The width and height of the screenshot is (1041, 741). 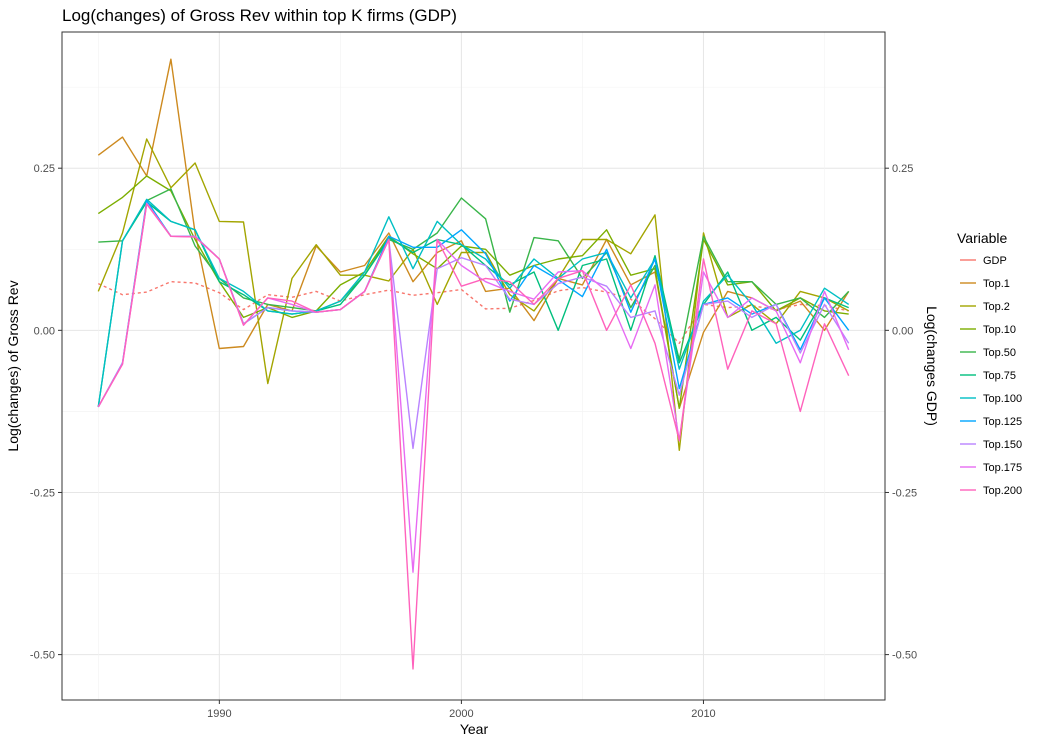 What do you see at coordinates (42, 656) in the screenshot?
I see `y-tick-label: -0.50` at bounding box center [42, 656].